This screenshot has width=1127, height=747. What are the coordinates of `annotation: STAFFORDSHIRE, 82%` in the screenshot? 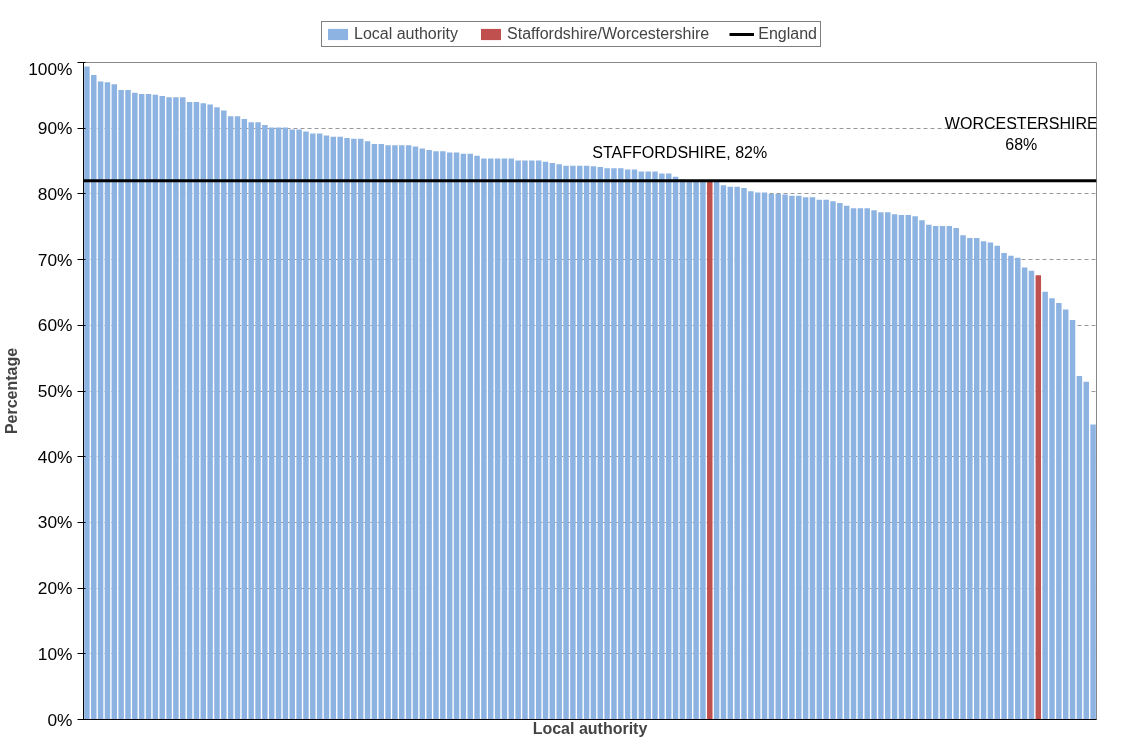 It's located at (680, 152).